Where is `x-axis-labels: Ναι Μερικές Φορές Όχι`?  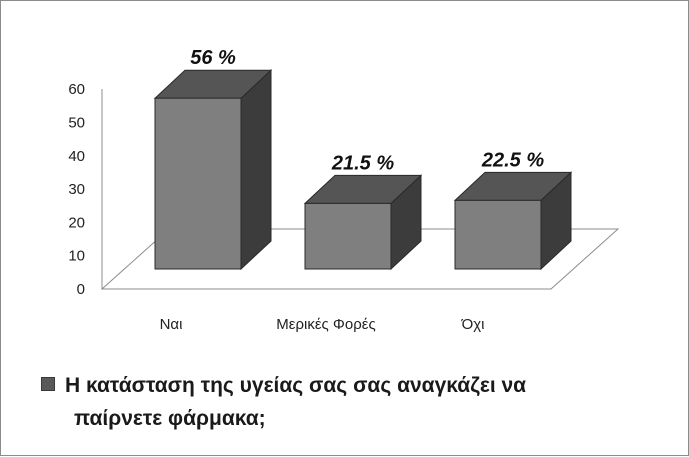 x-axis-labels: Ναι Μερικές Φορές Όχι is located at coordinates (322, 324).